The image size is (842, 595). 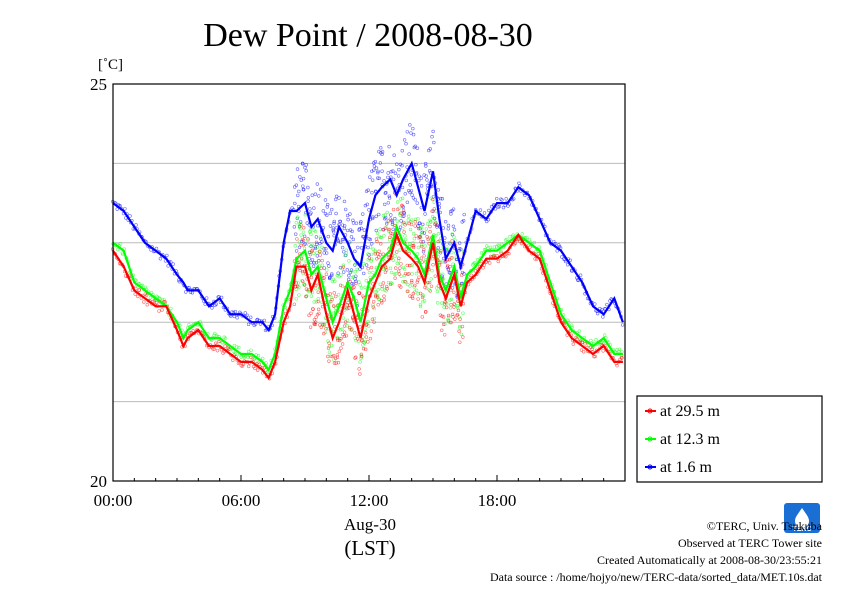 What do you see at coordinates (497, 500) in the screenshot?
I see `x-tick-label: 18:00` at bounding box center [497, 500].